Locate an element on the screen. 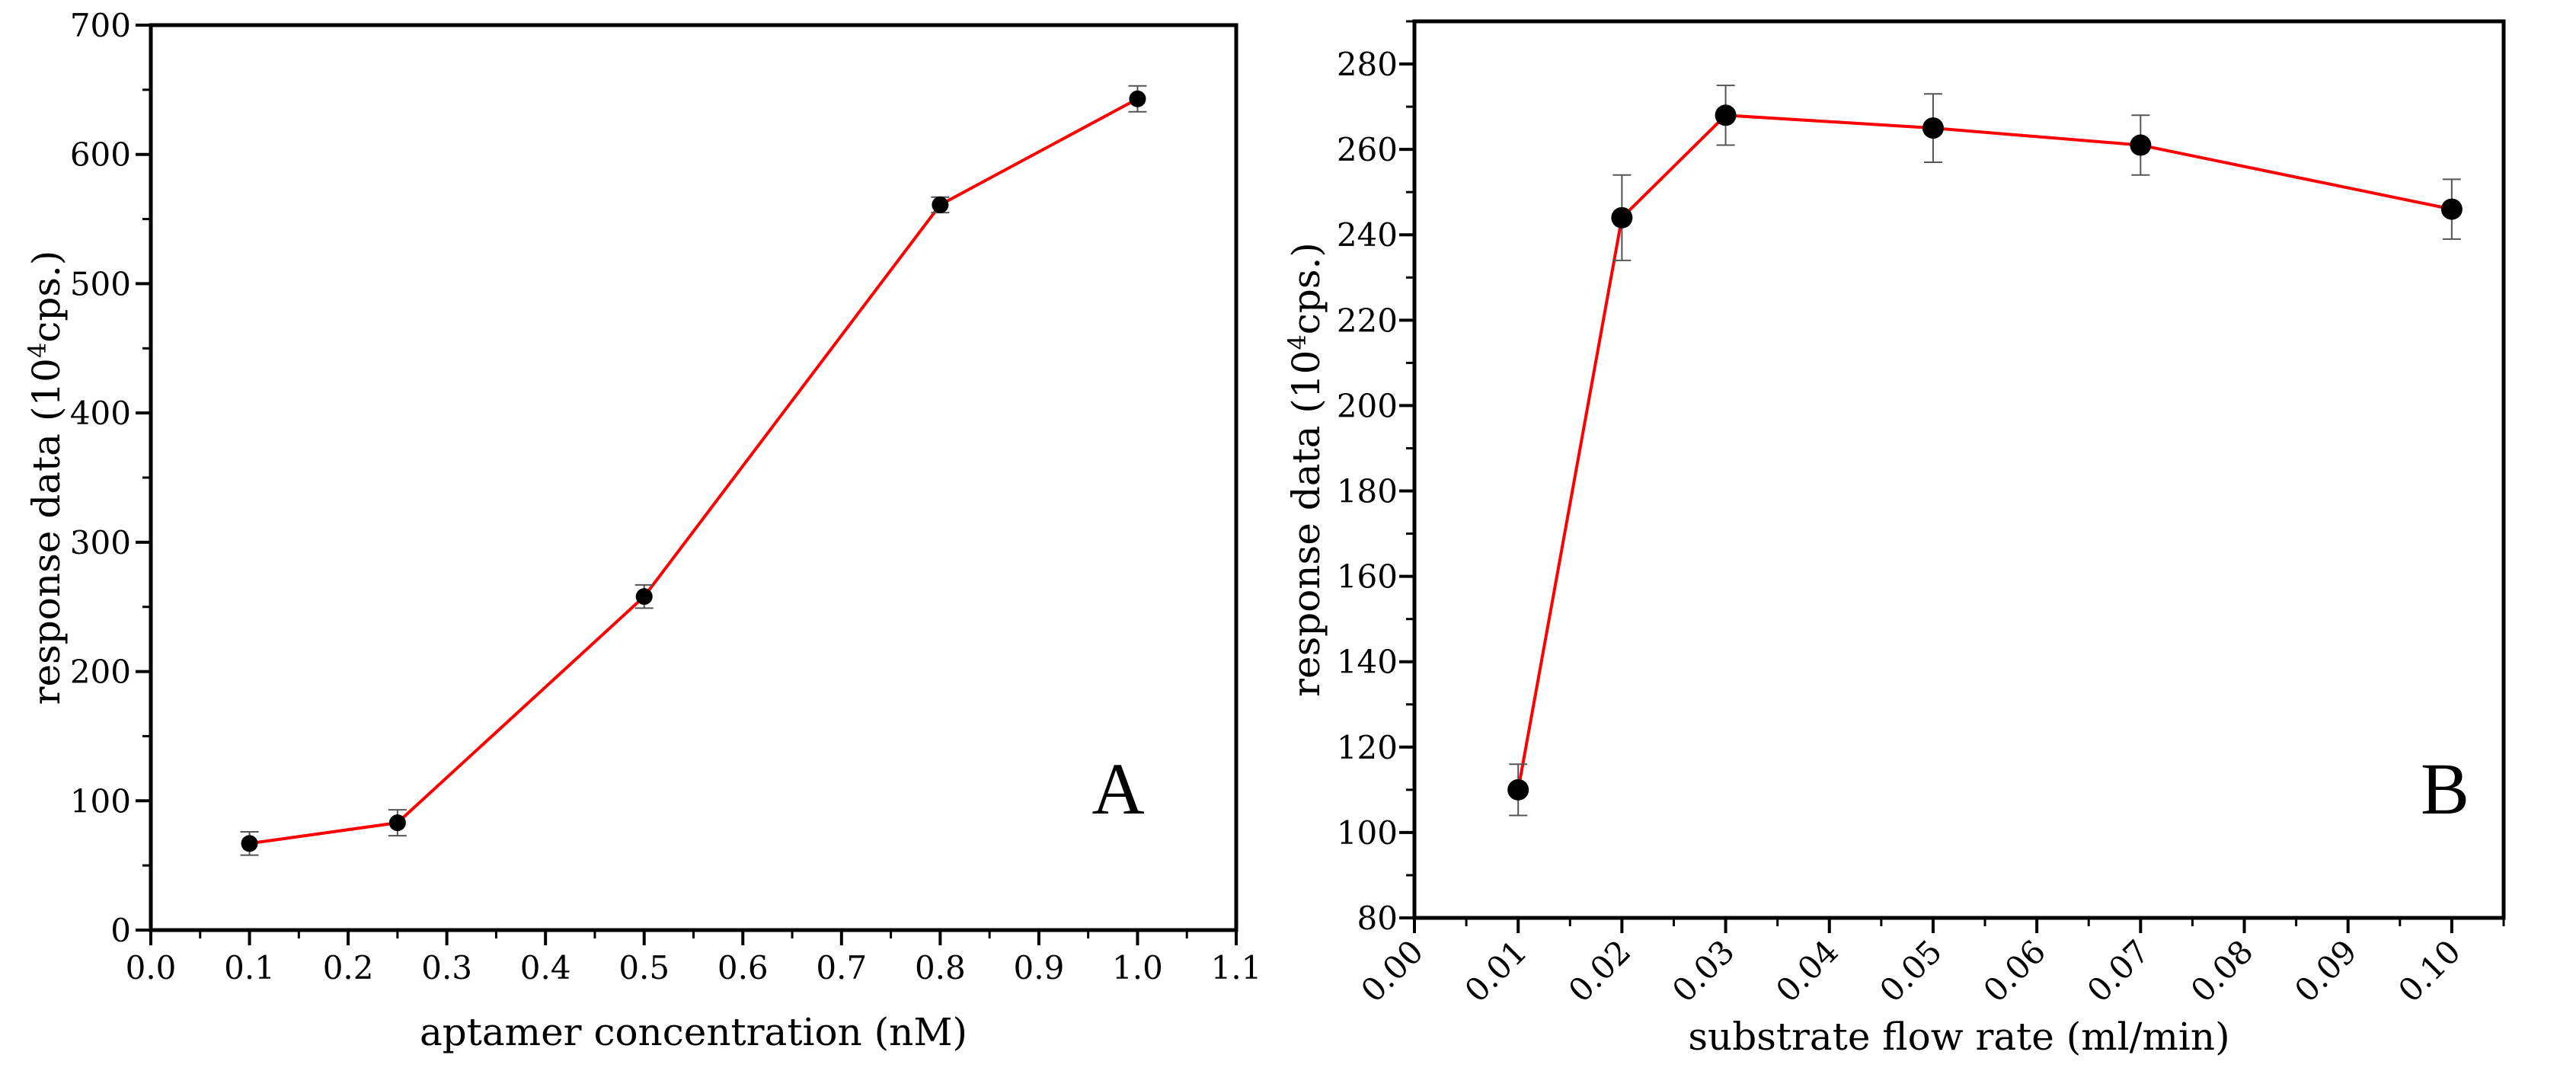 Image resolution: width=2576 pixels, height=1071 pixels. y-tick-label: 140 is located at coordinates (1367, 662).